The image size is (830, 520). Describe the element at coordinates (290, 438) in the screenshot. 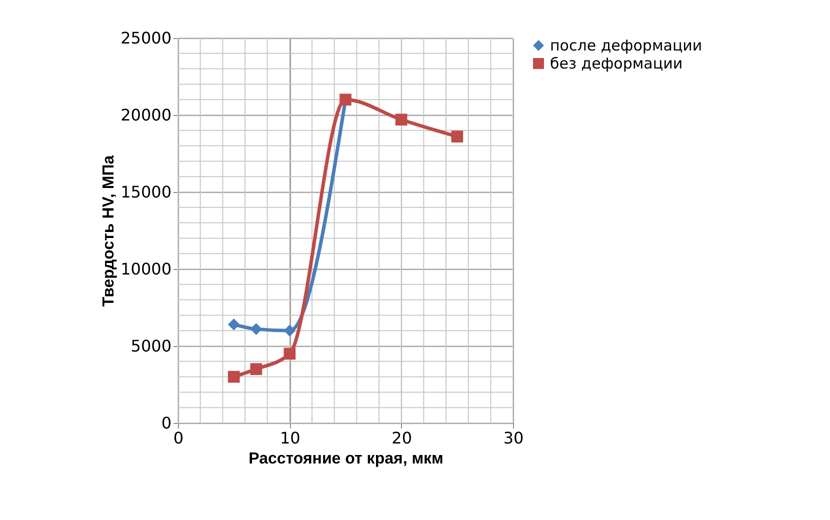

I see `x-tick-label: 10` at that location.